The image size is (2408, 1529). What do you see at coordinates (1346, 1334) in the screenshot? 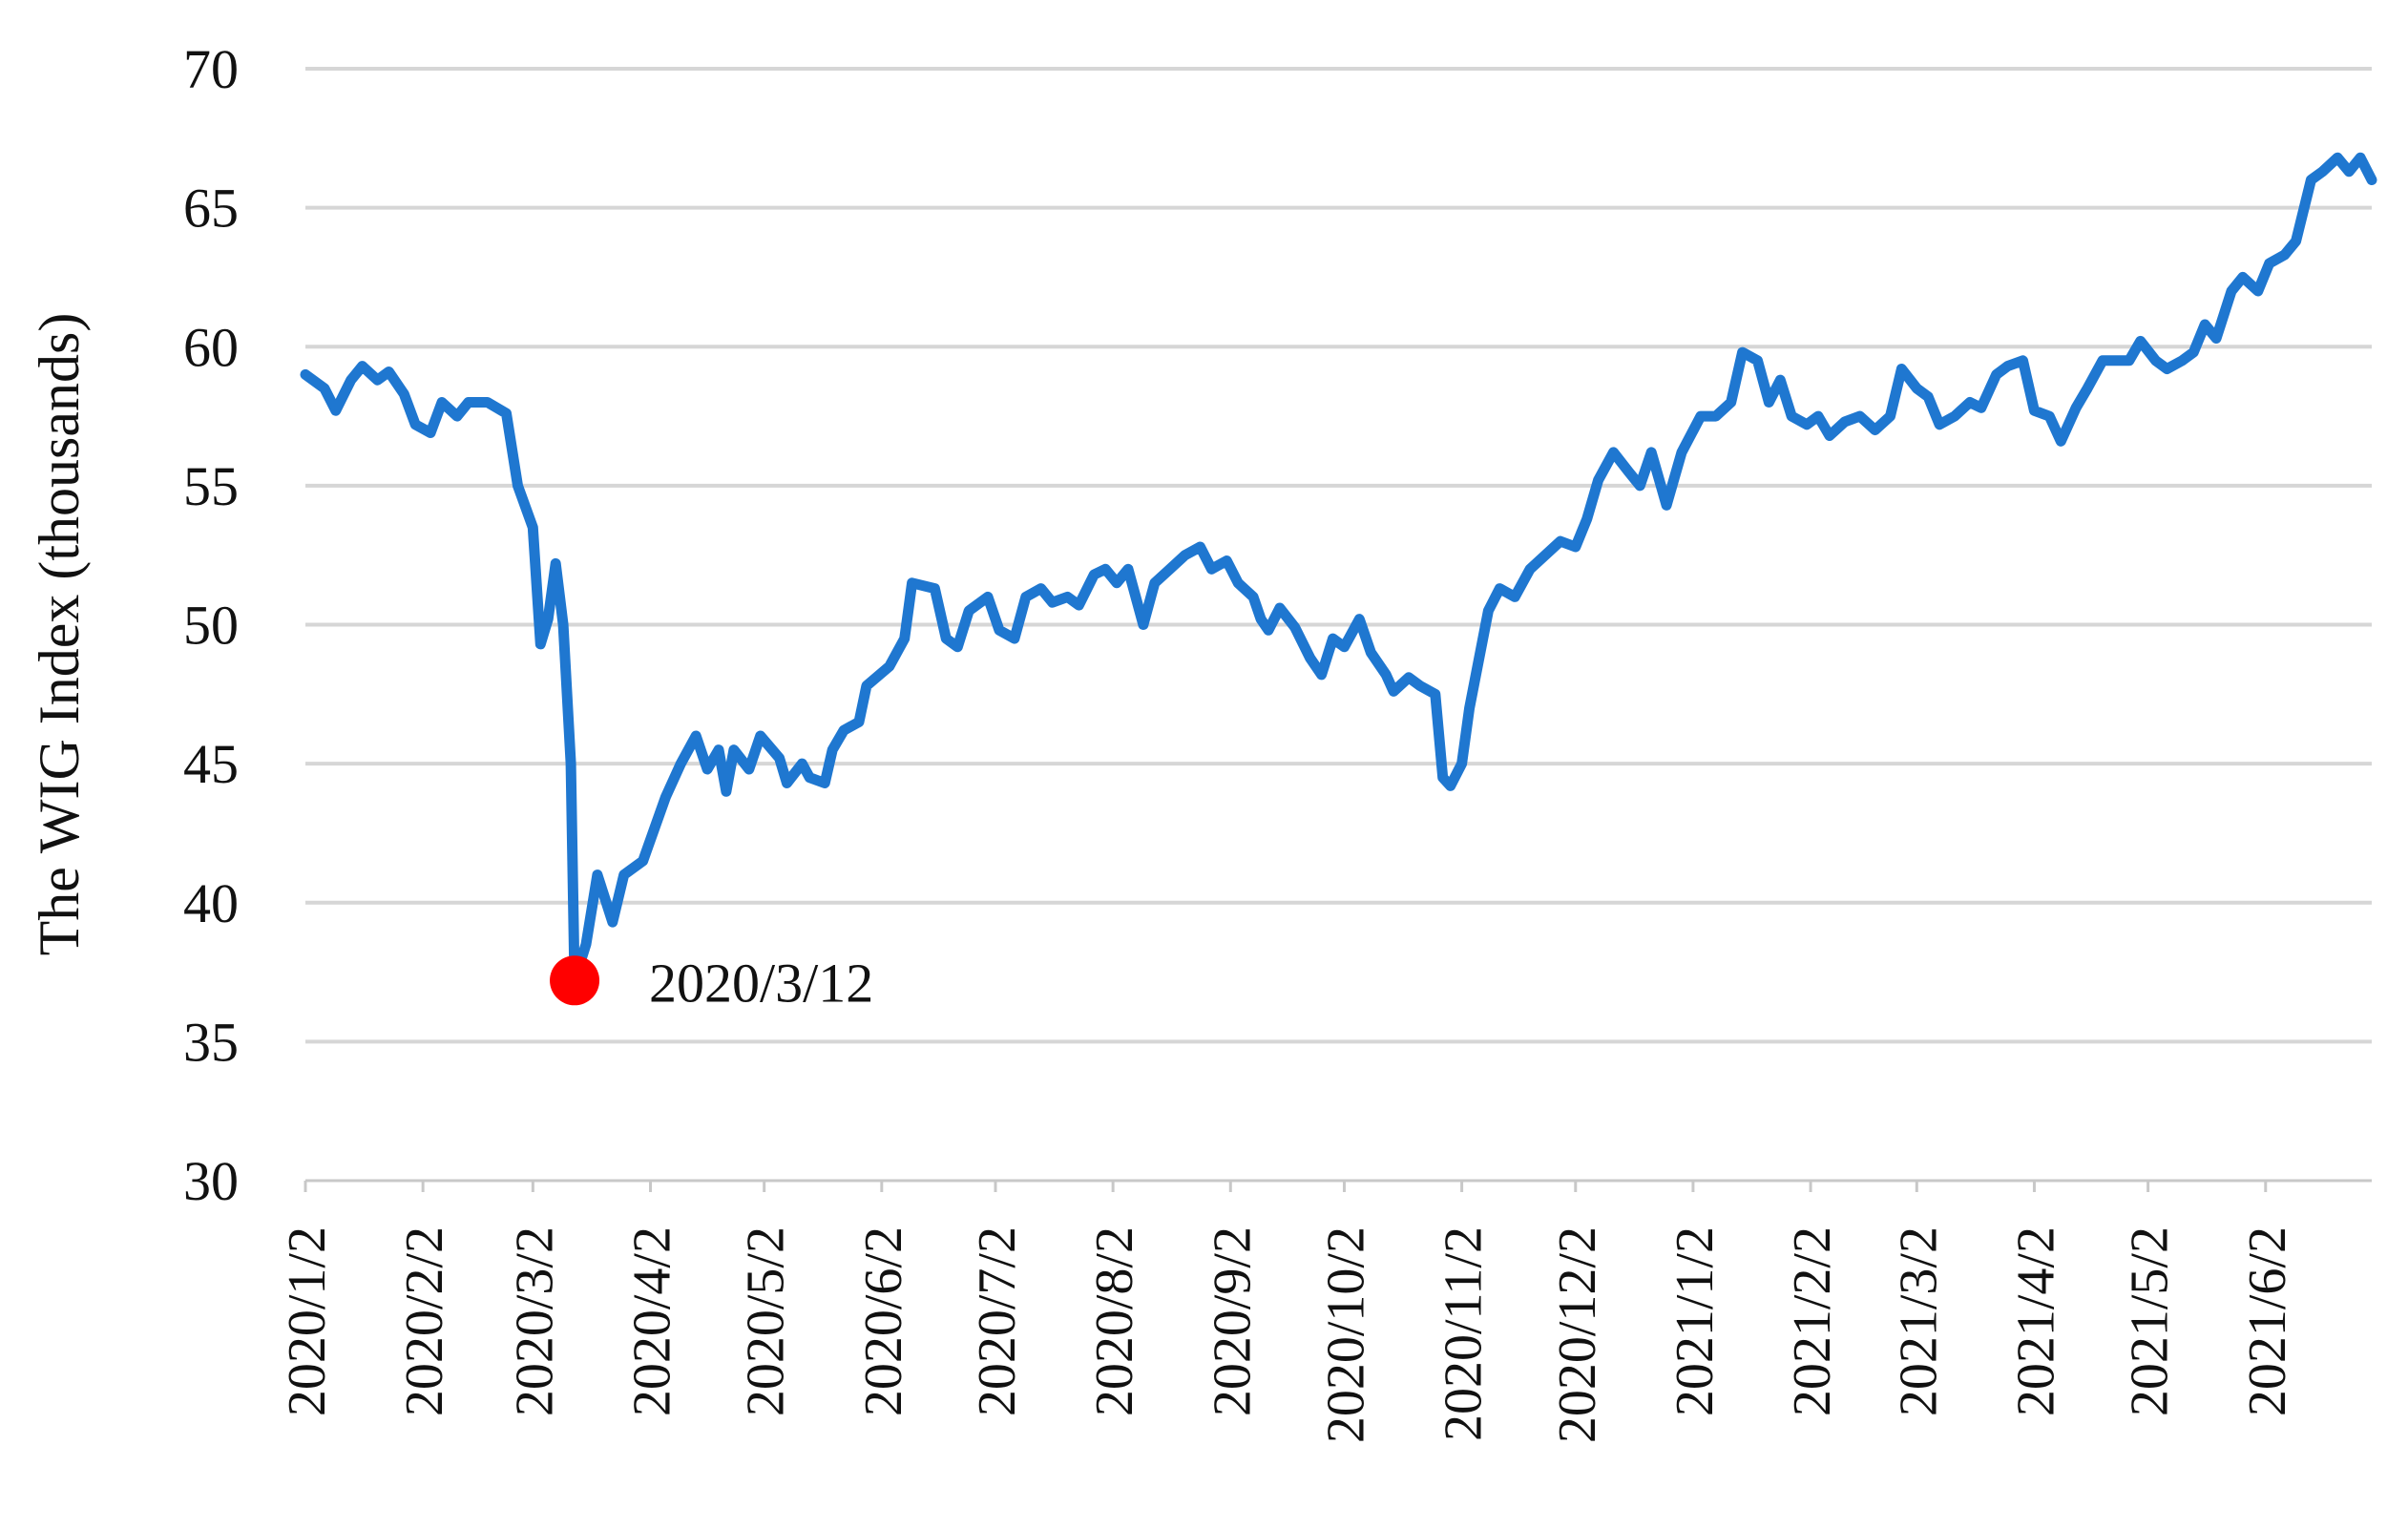
I see `x-tick-label: 2020/10/2` at bounding box center [1346, 1334].